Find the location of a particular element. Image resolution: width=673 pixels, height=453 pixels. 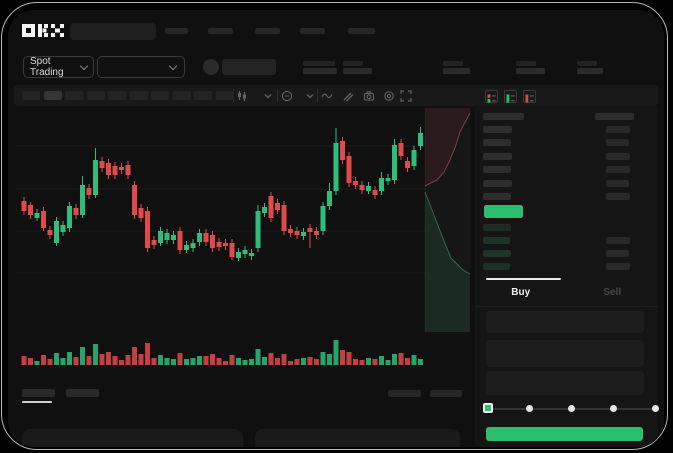

candle-style-icon is located at coordinates (242, 96).